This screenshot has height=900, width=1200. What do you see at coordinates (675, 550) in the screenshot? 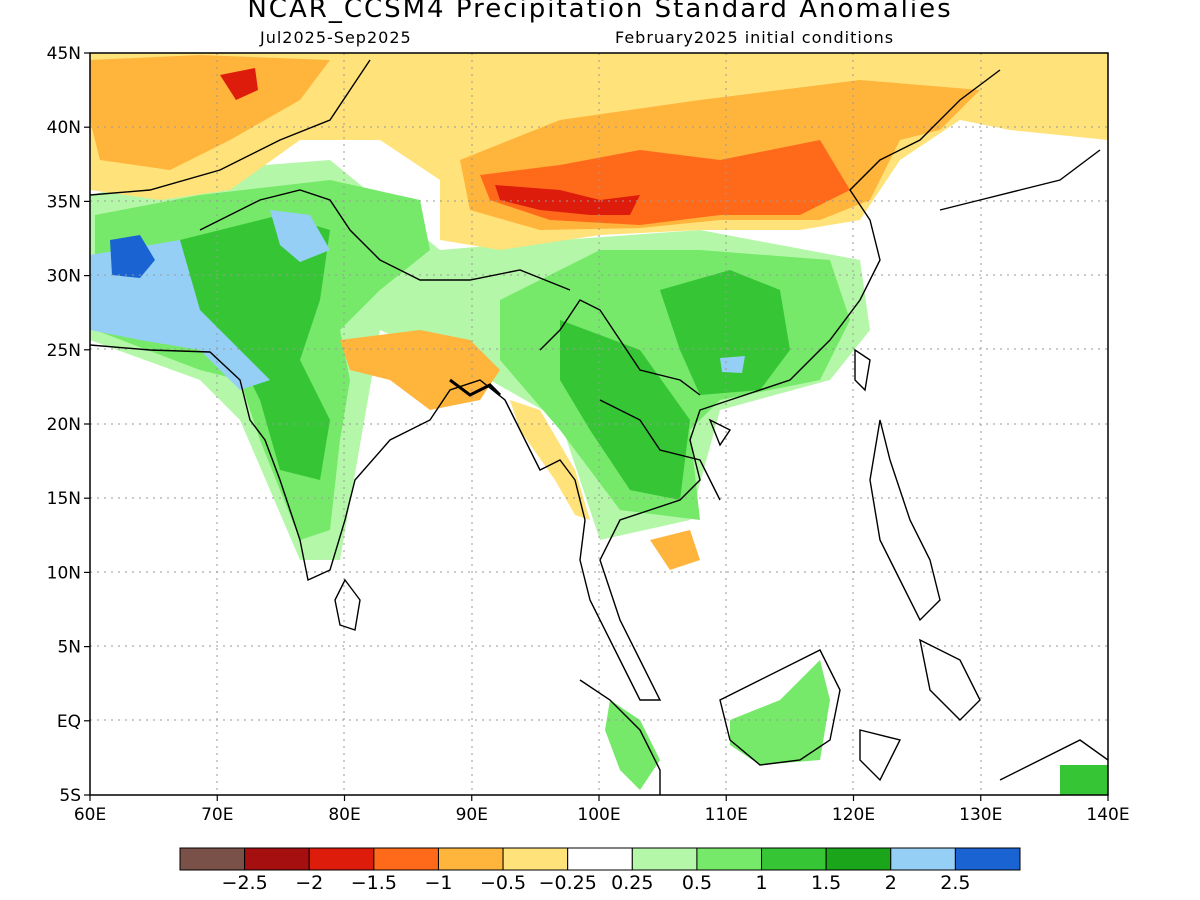
I see `anomaly-region-orange-cambodia` at bounding box center [675, 550].